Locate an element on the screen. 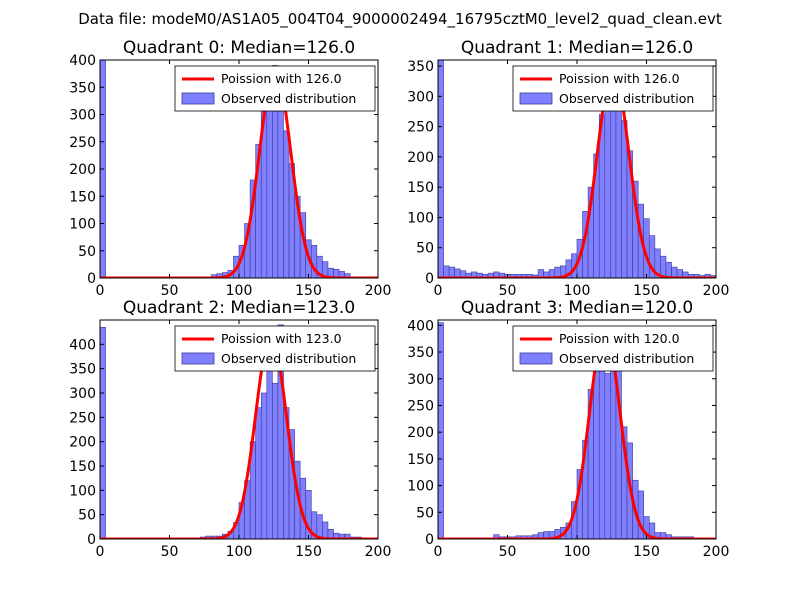  subplot-title: Quadrant 1: Median=126.0 is located at coordinates (577, 48).